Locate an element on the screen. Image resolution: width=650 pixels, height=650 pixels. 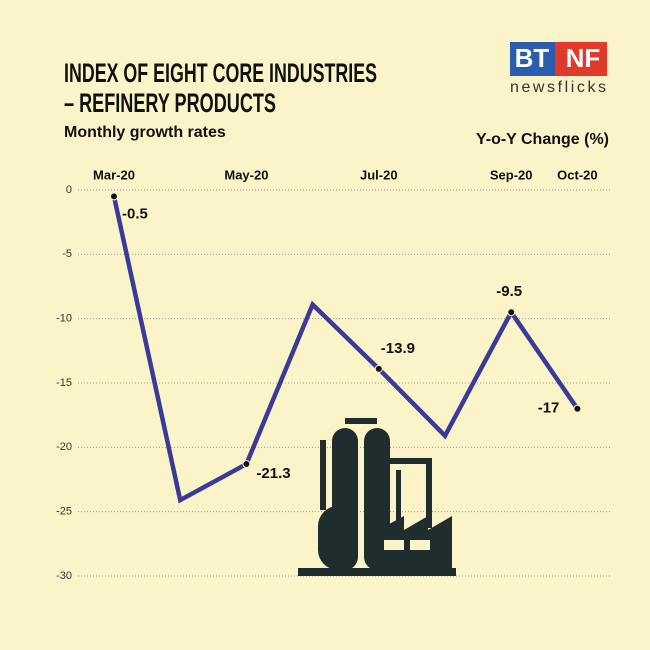
chart-title: – REFINERY PRODUCTS is located at coordinates (170, 103).